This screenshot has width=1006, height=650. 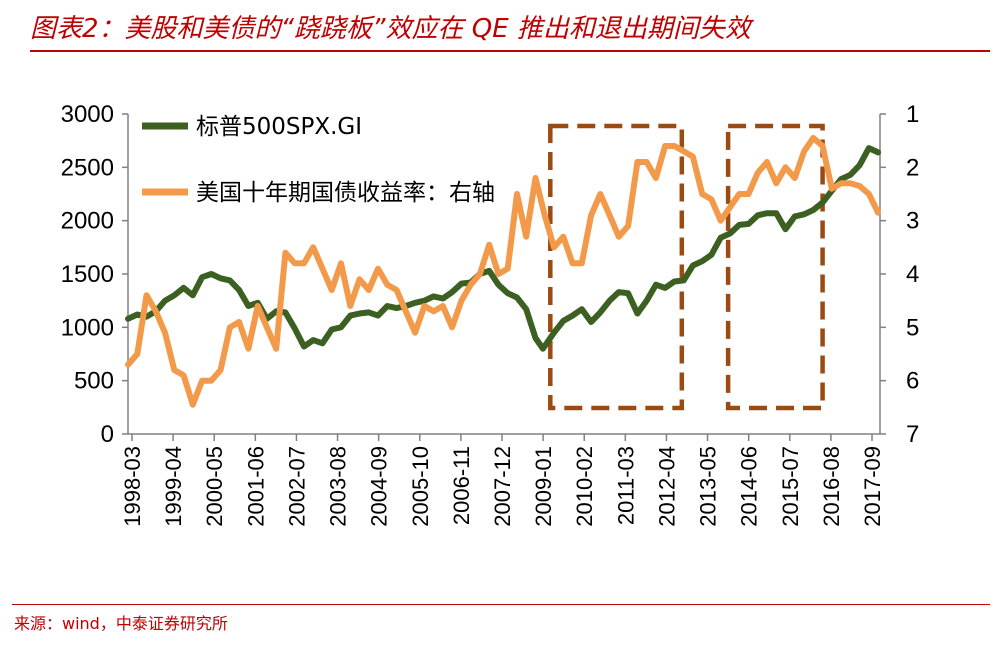 What do you see at coordinates (390, 29) in the screenshot?
I see `figure-title: 图表2：美股和美债的“跷跷板”效应在 QE 推出和退出期间失效` at bounding box center [390, 29].